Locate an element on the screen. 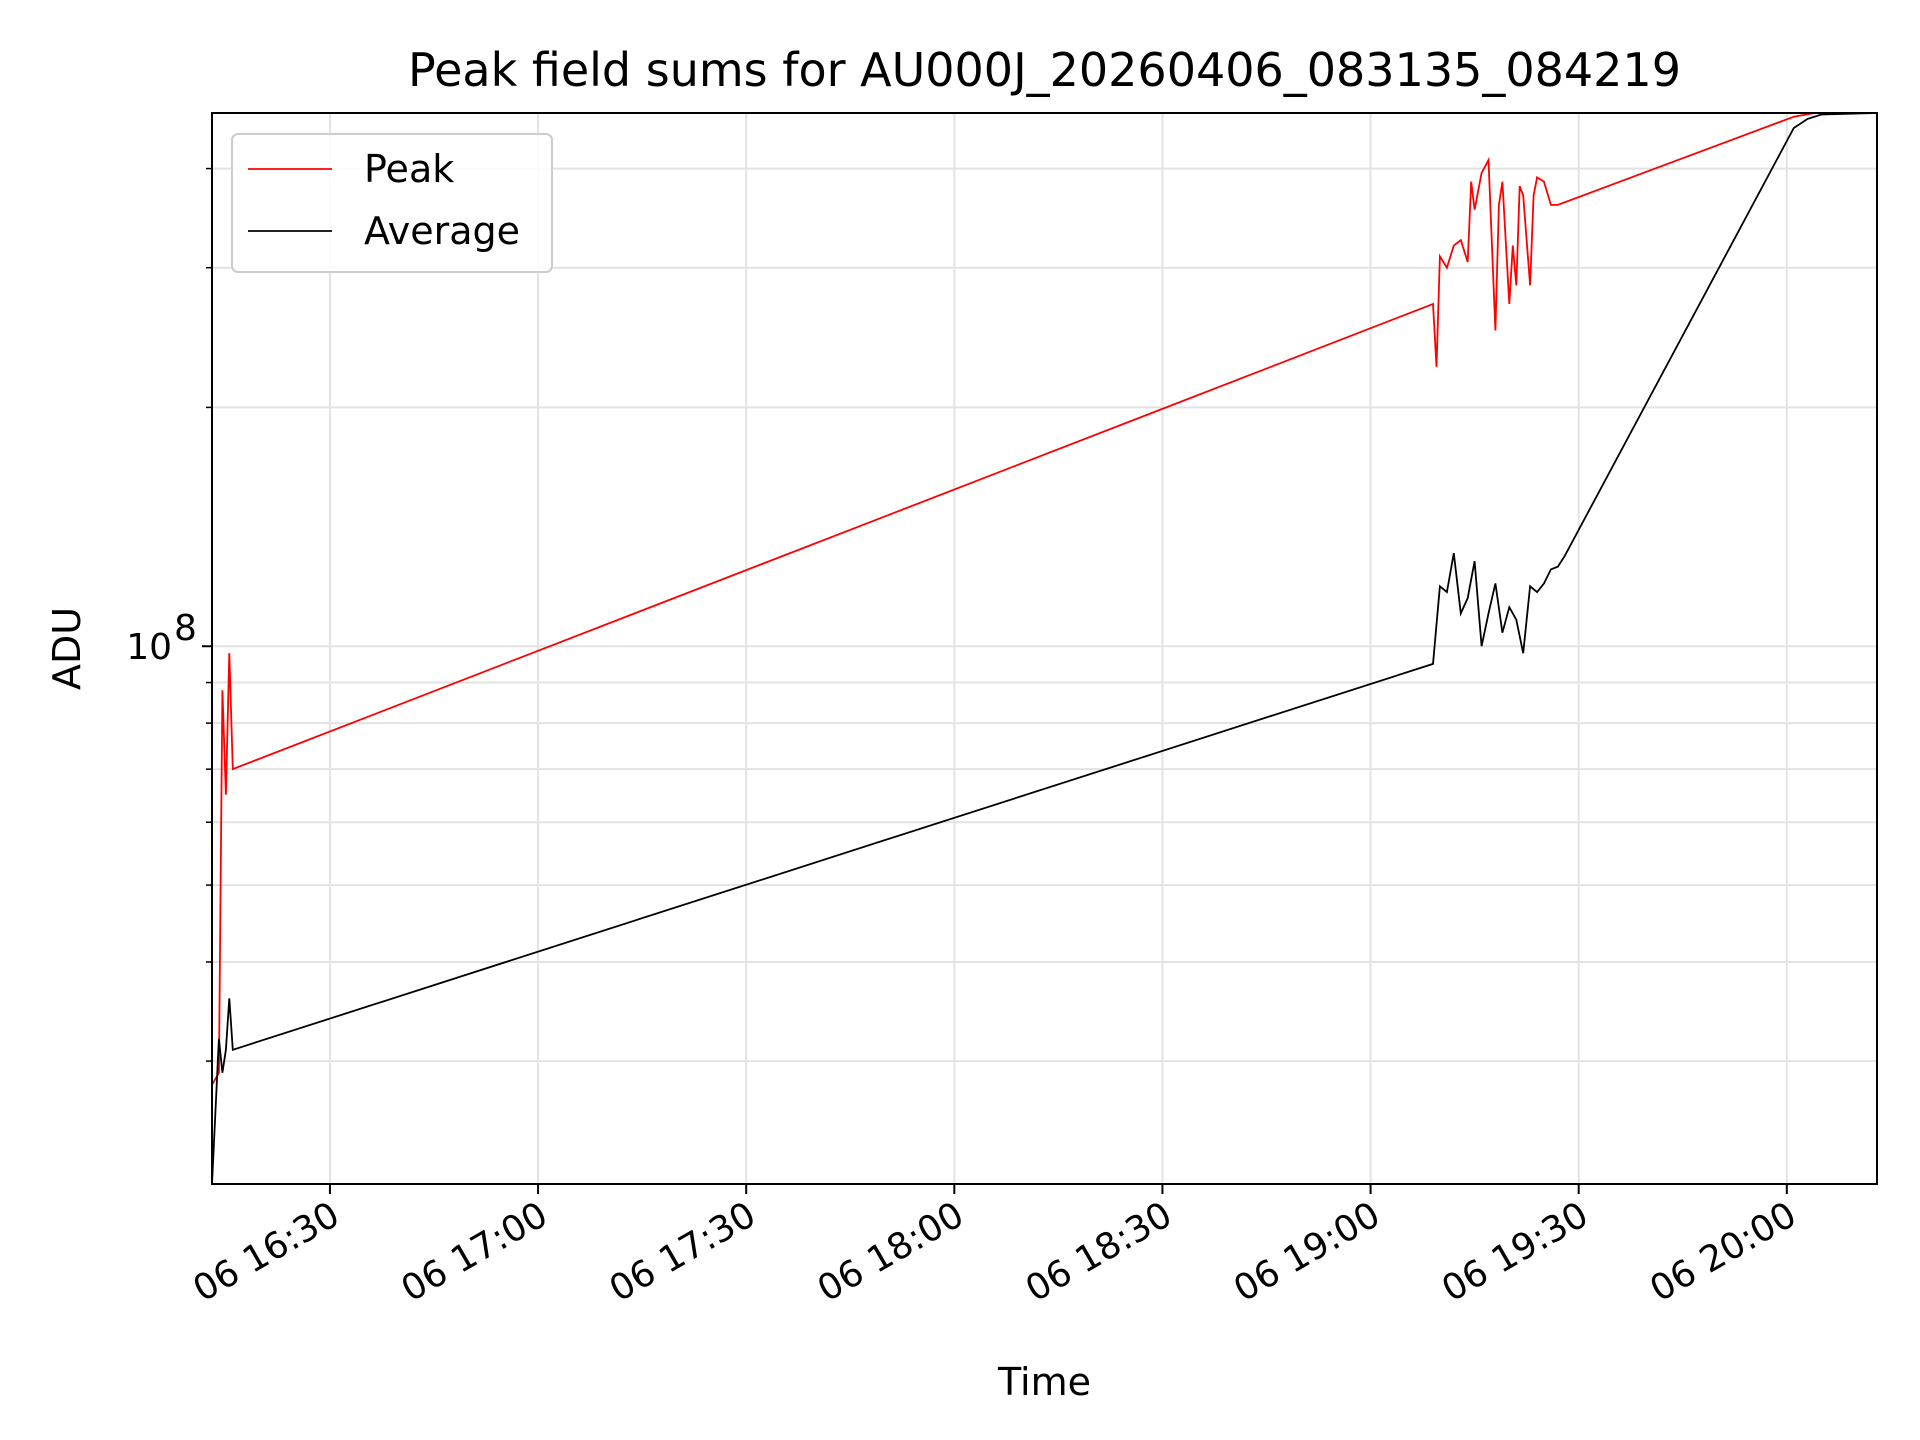  x-axis-label: Time is located at coordinates (1044, 1382).